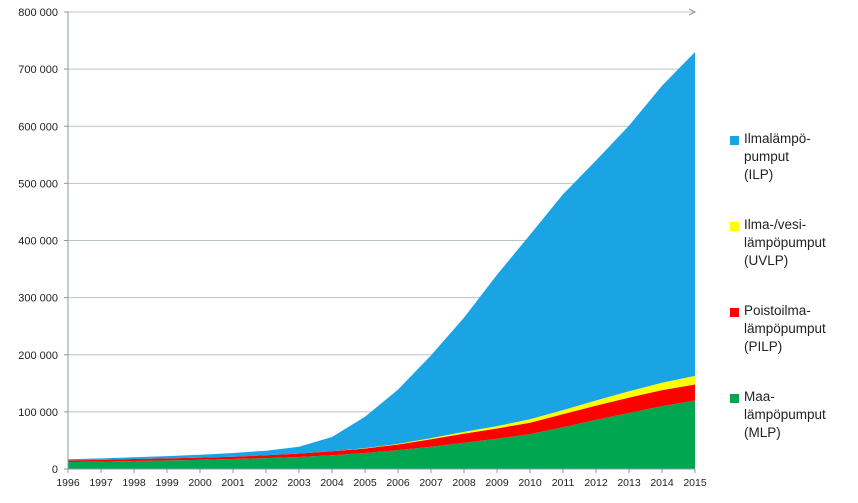 This screenshot has width=858, height=503. I want to click on x-tick-label: 2010, so click(530, 483).